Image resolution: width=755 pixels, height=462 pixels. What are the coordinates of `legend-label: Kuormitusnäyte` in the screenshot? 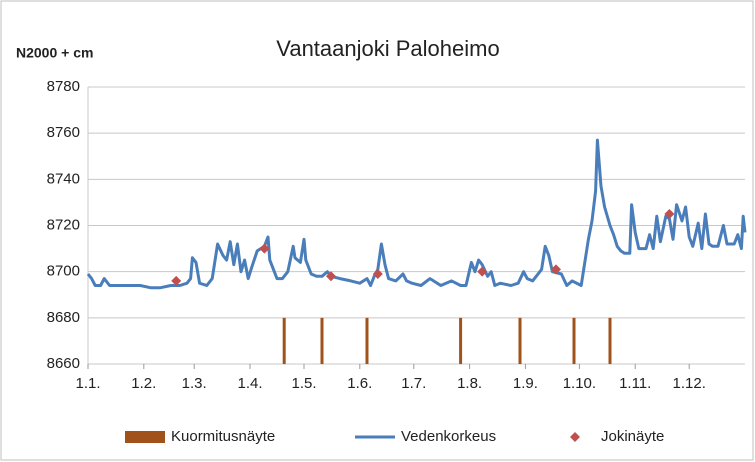 It's located at (223, 436).